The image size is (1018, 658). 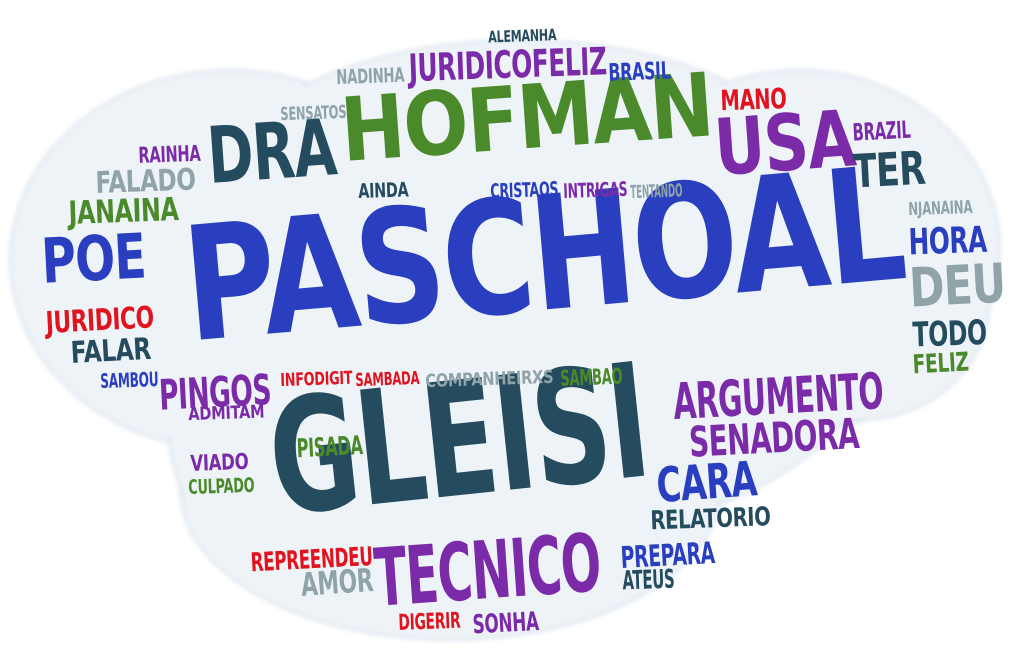 I want to click on word-mano: MANO, so click(x=753, y=100).